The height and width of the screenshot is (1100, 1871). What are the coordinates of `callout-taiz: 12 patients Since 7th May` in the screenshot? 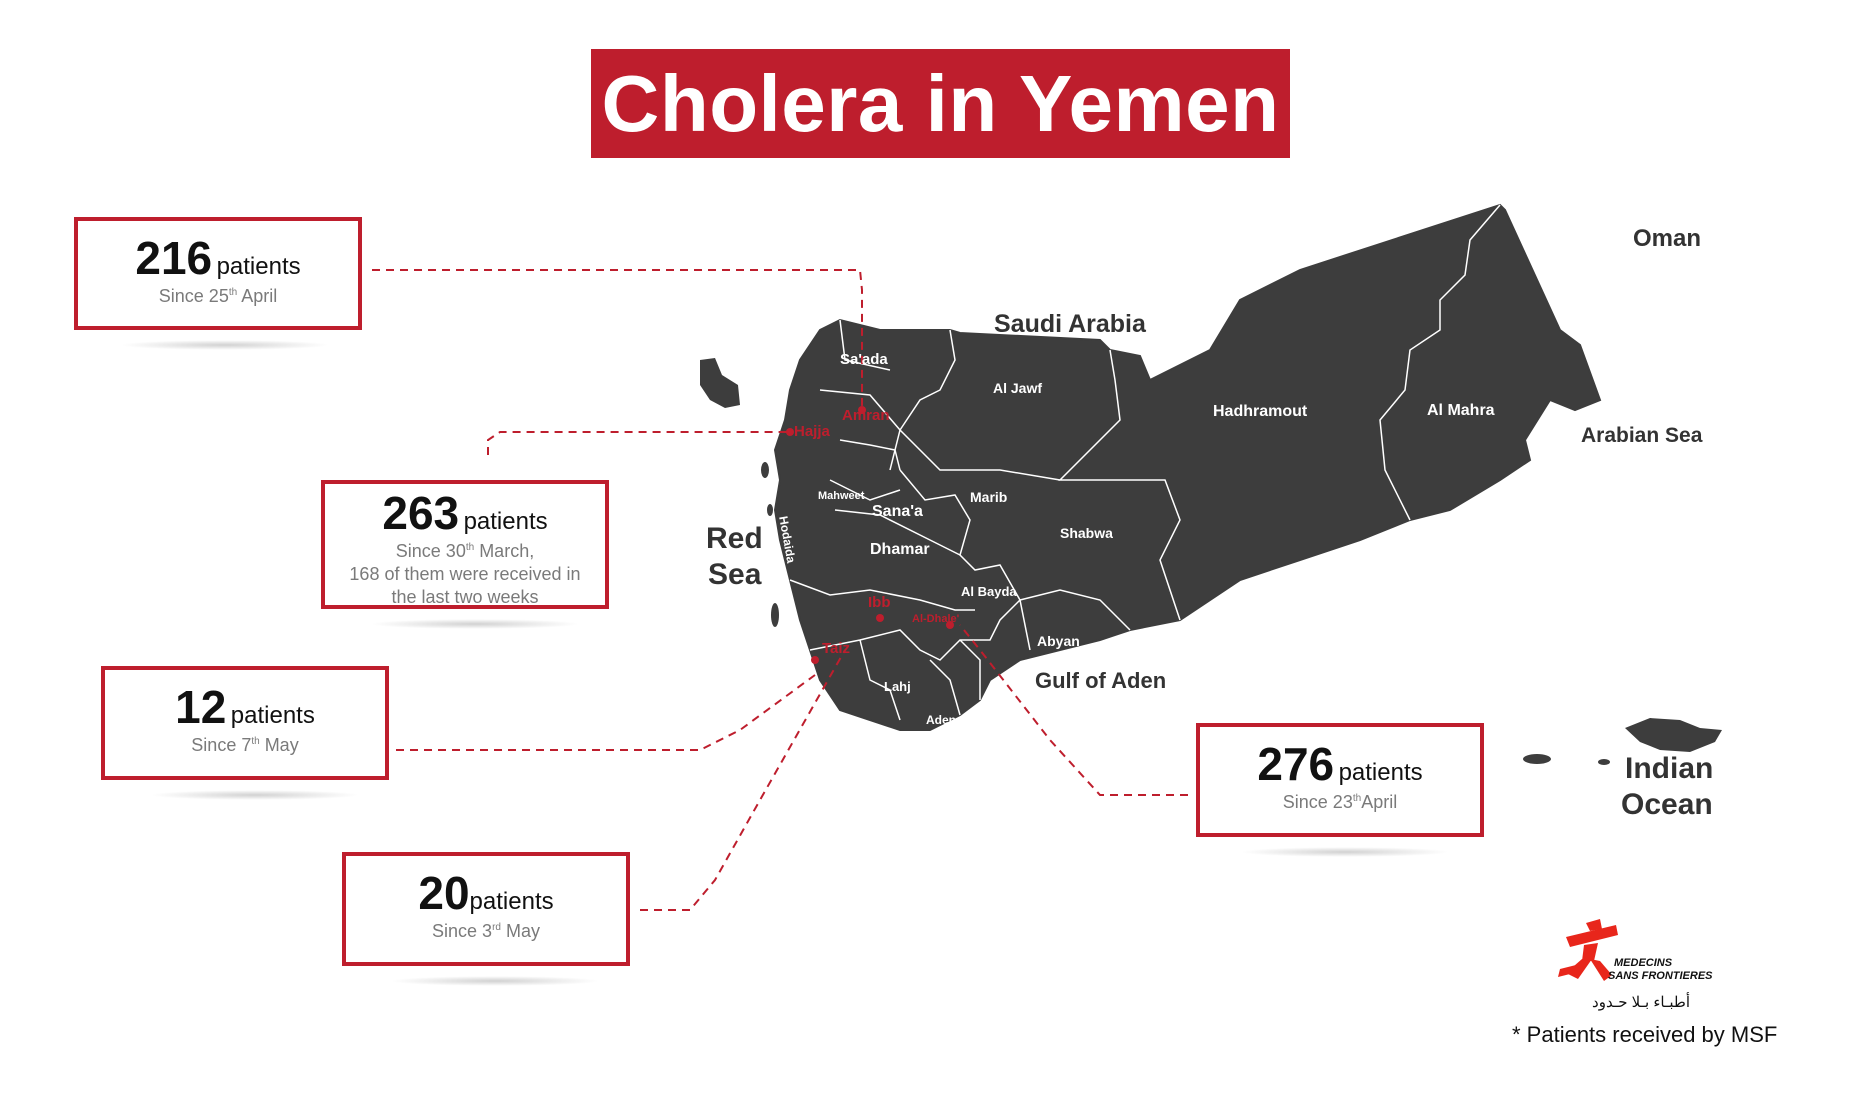 It's located at (245, 723).